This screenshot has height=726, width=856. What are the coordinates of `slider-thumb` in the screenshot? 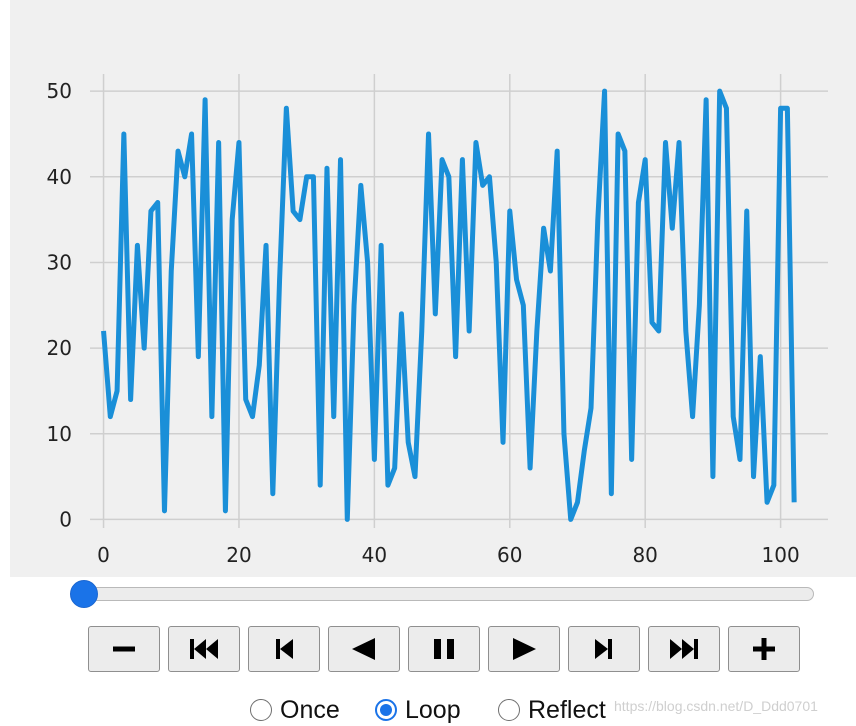 It's located at (84, 594).